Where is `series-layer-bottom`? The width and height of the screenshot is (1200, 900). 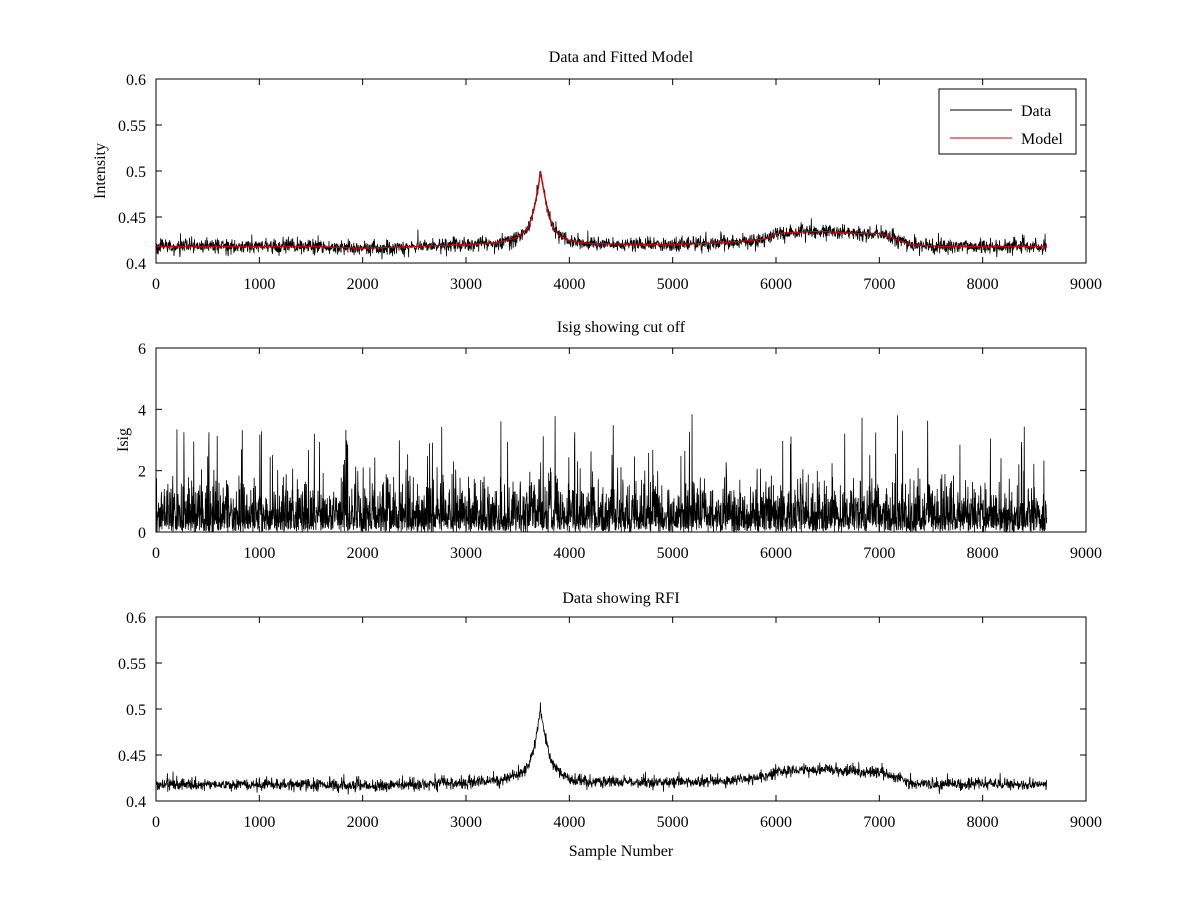
series-layer-bottom is located at coordinates (602, 748).